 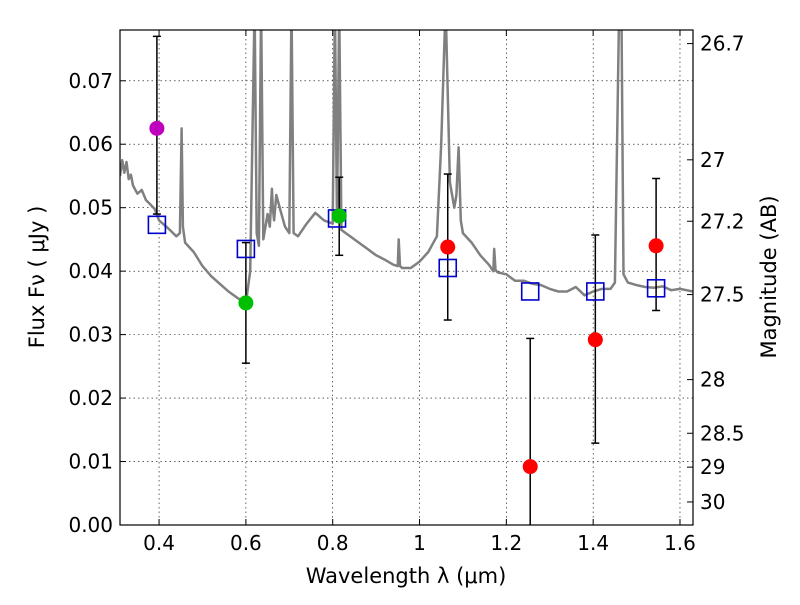 What do you see at coordinates (406, 576) in the screenshot?
I see `x-axis-label: Wavelength λ (μm)` at bounding box center [406, 576].